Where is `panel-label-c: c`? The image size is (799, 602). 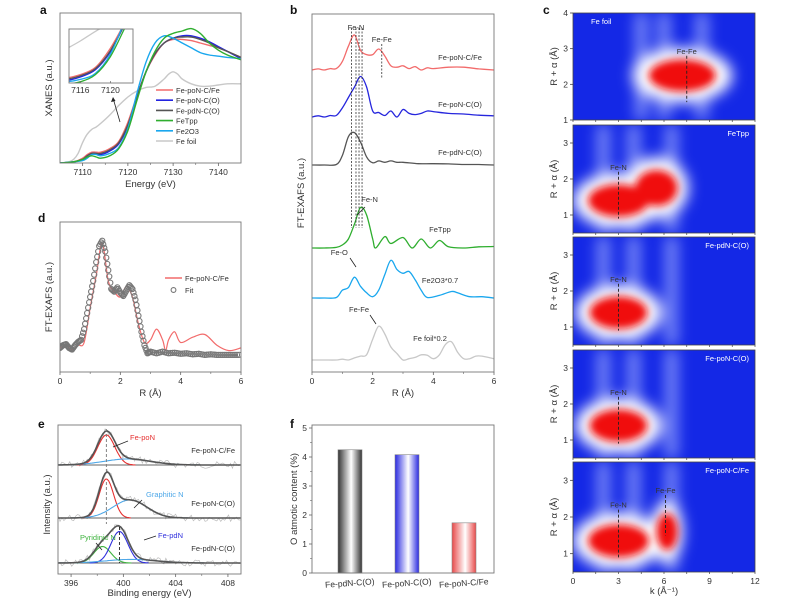 panel-label-c: c is located at coordinates (546, 10).